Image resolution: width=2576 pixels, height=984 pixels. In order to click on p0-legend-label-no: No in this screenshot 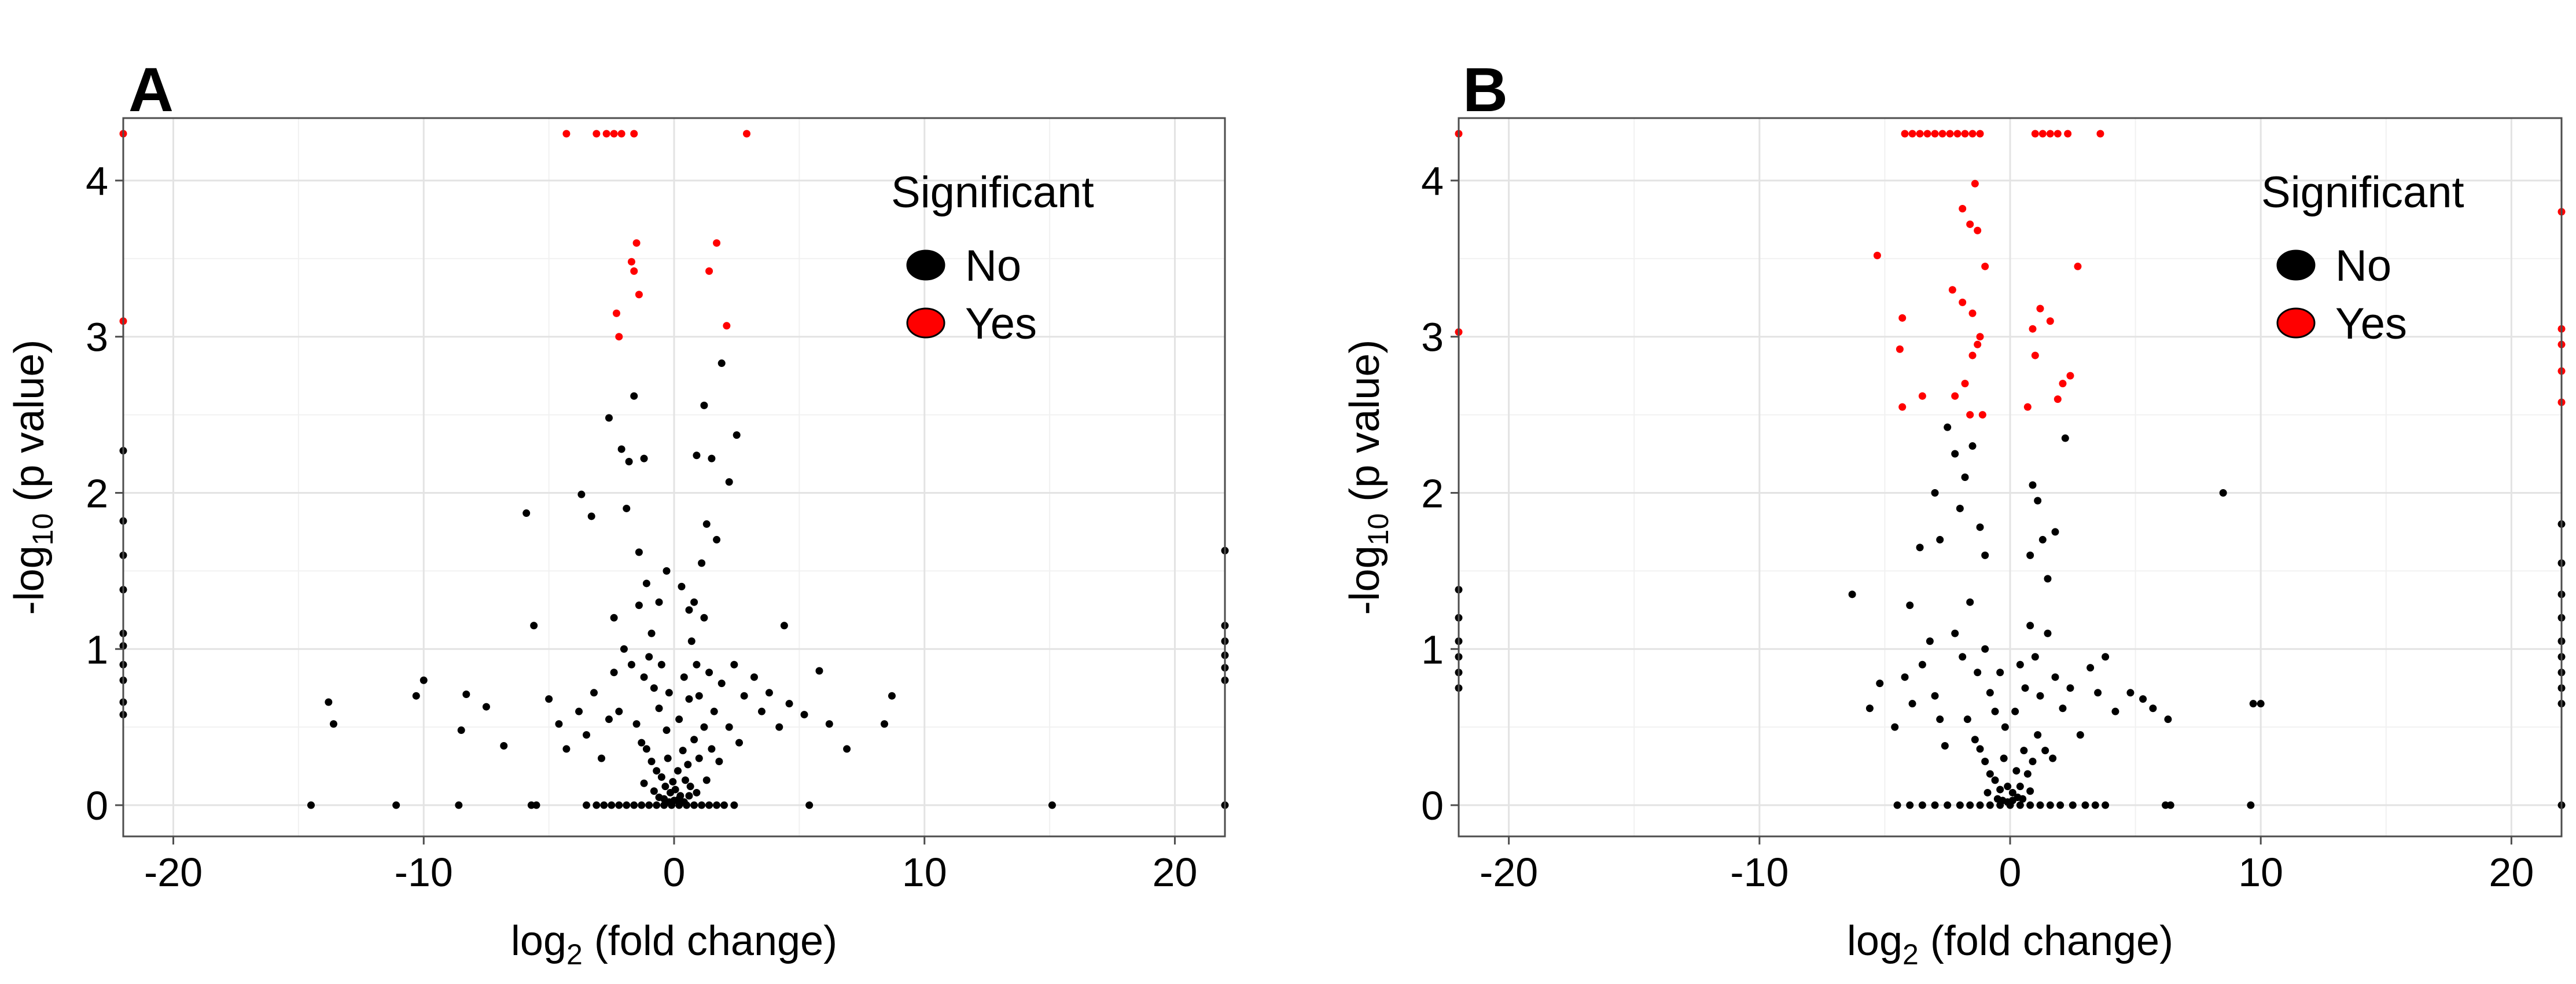, I will do `click(993, 266)`.